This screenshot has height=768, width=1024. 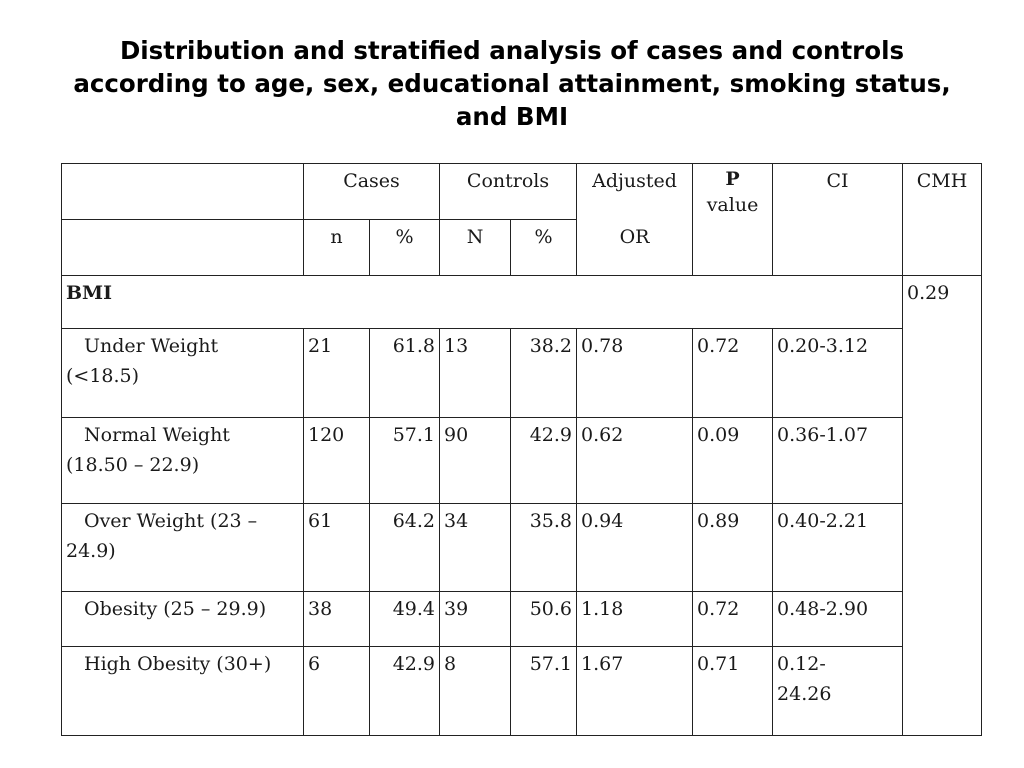 What do you see at coordinates (404, 691) in the screenshot?
I see `cell-pct: 42.9` at bounding box center [404, 691].